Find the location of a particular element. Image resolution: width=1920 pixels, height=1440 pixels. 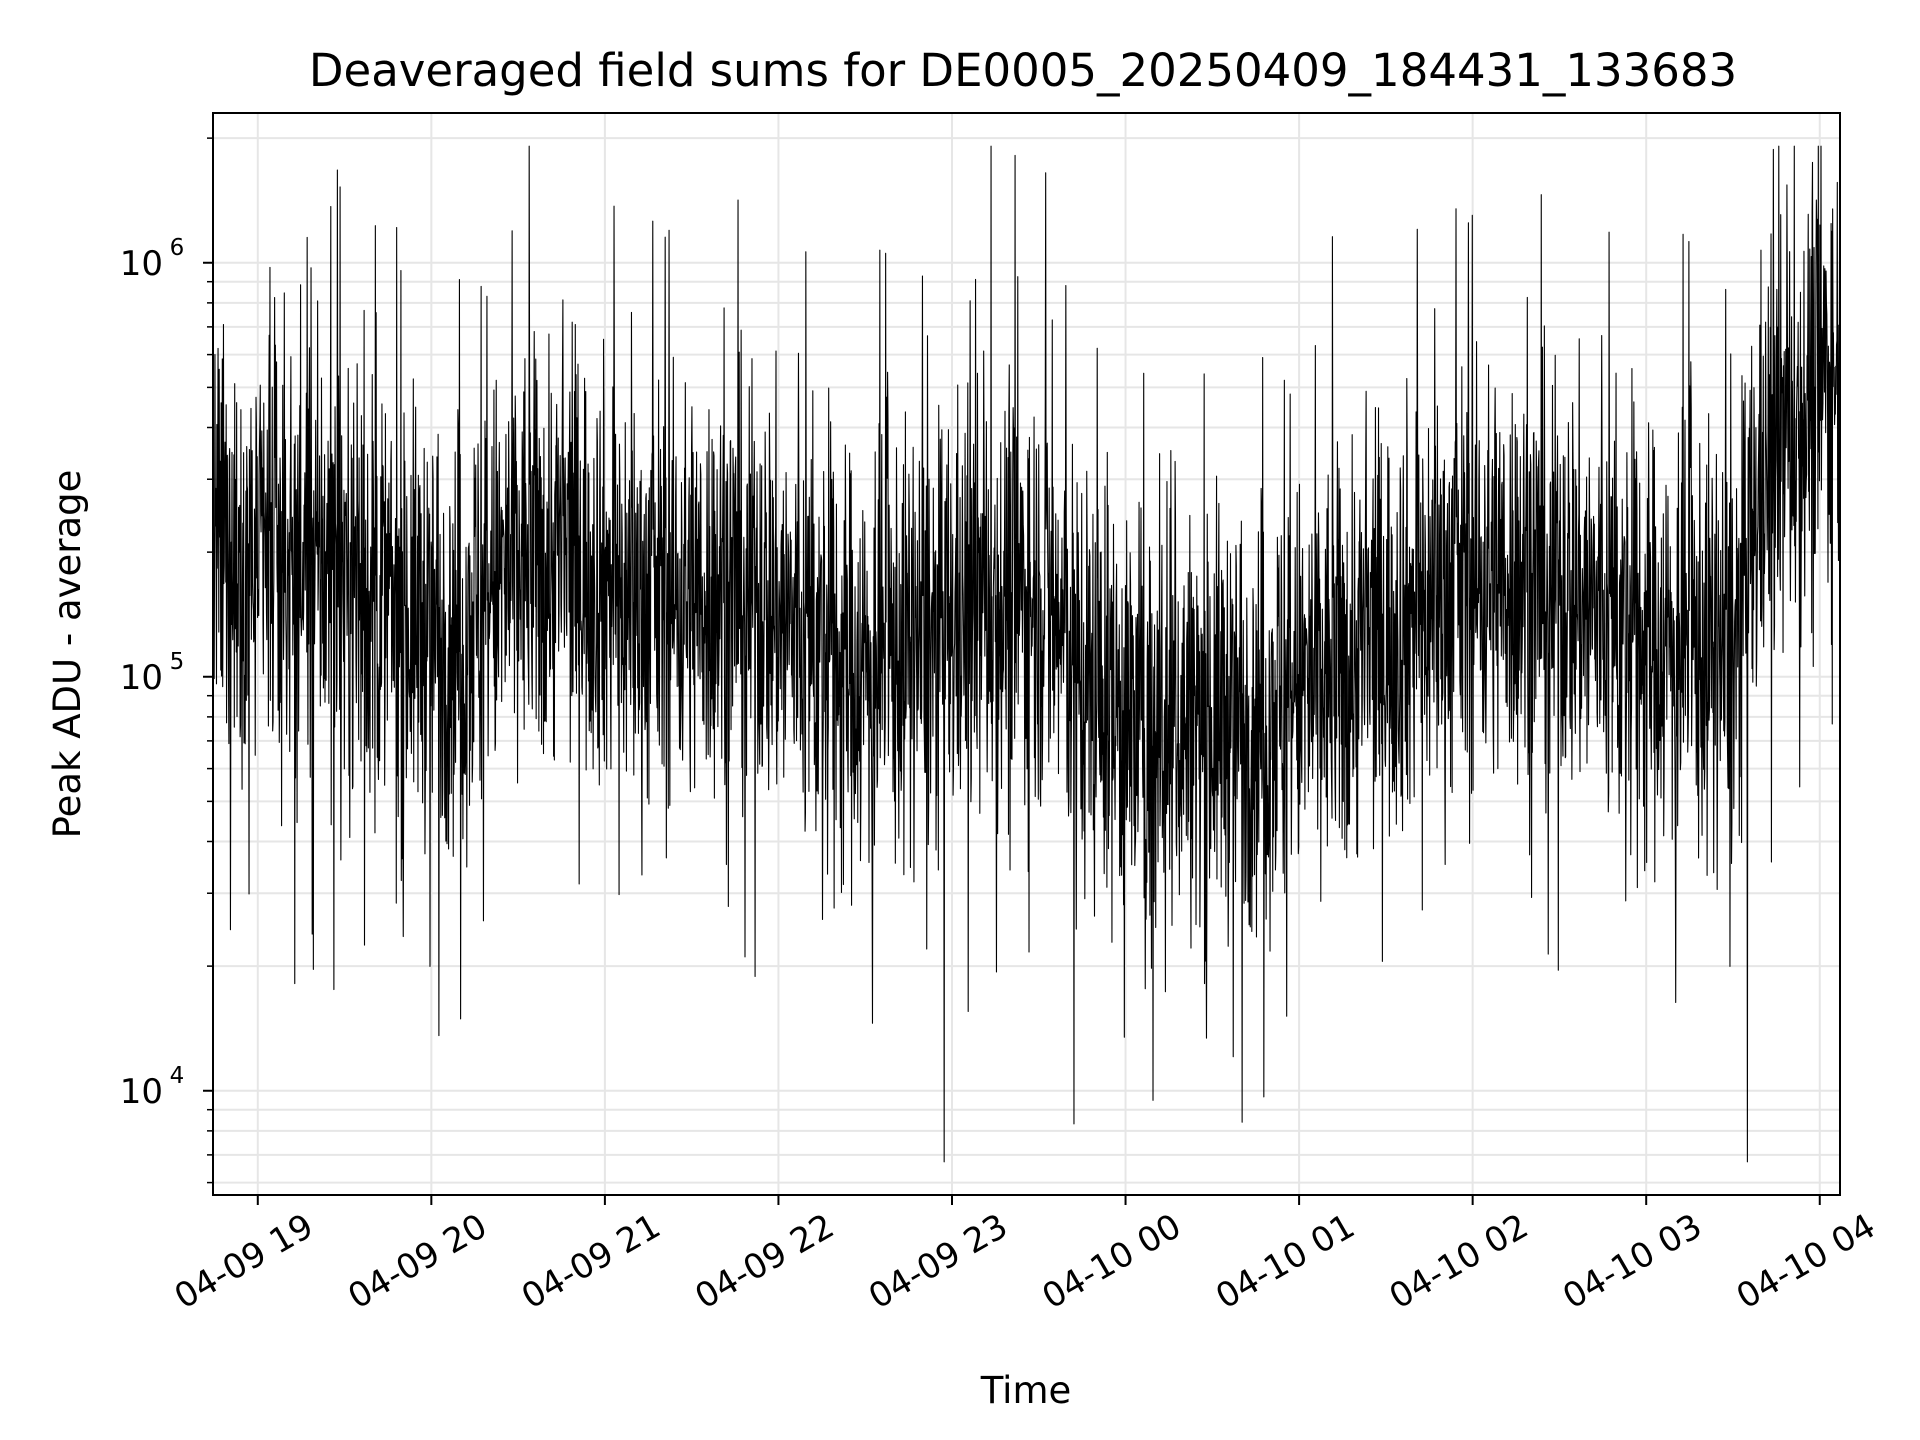

y-tick-label: 10 6 is located at coordinates (152, 259).